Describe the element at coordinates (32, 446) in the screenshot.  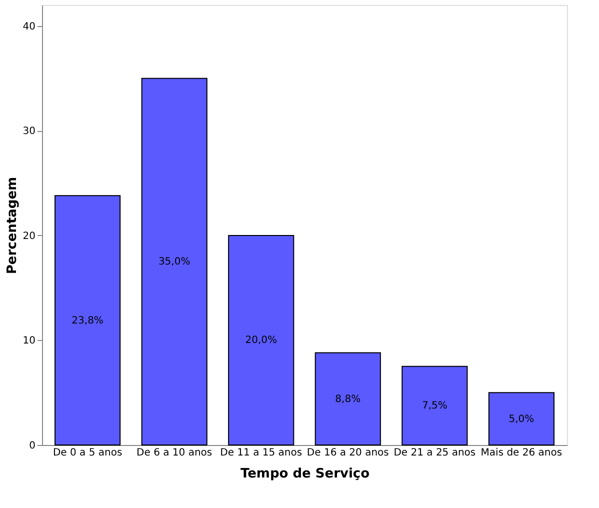
I see `y-tick-label: 0` at that location.